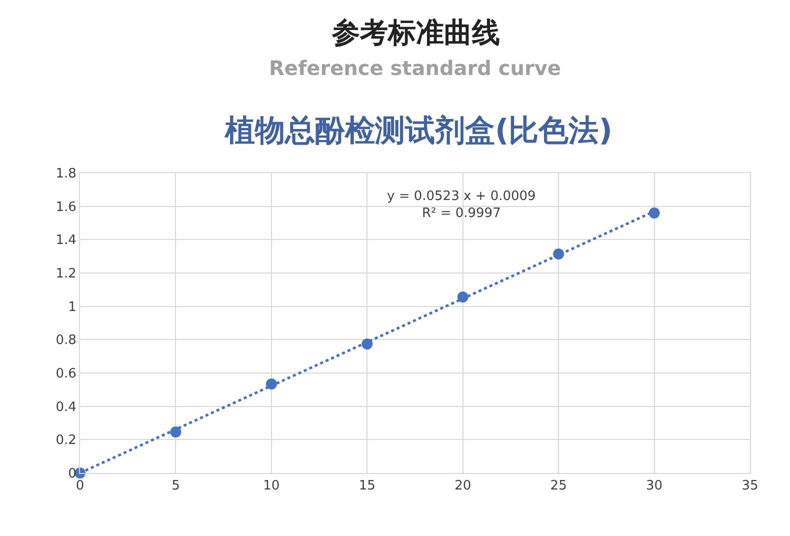 This screenshot has height=536, width=790. I want to click on y-tick-label: 1.8, so click(66, 174).